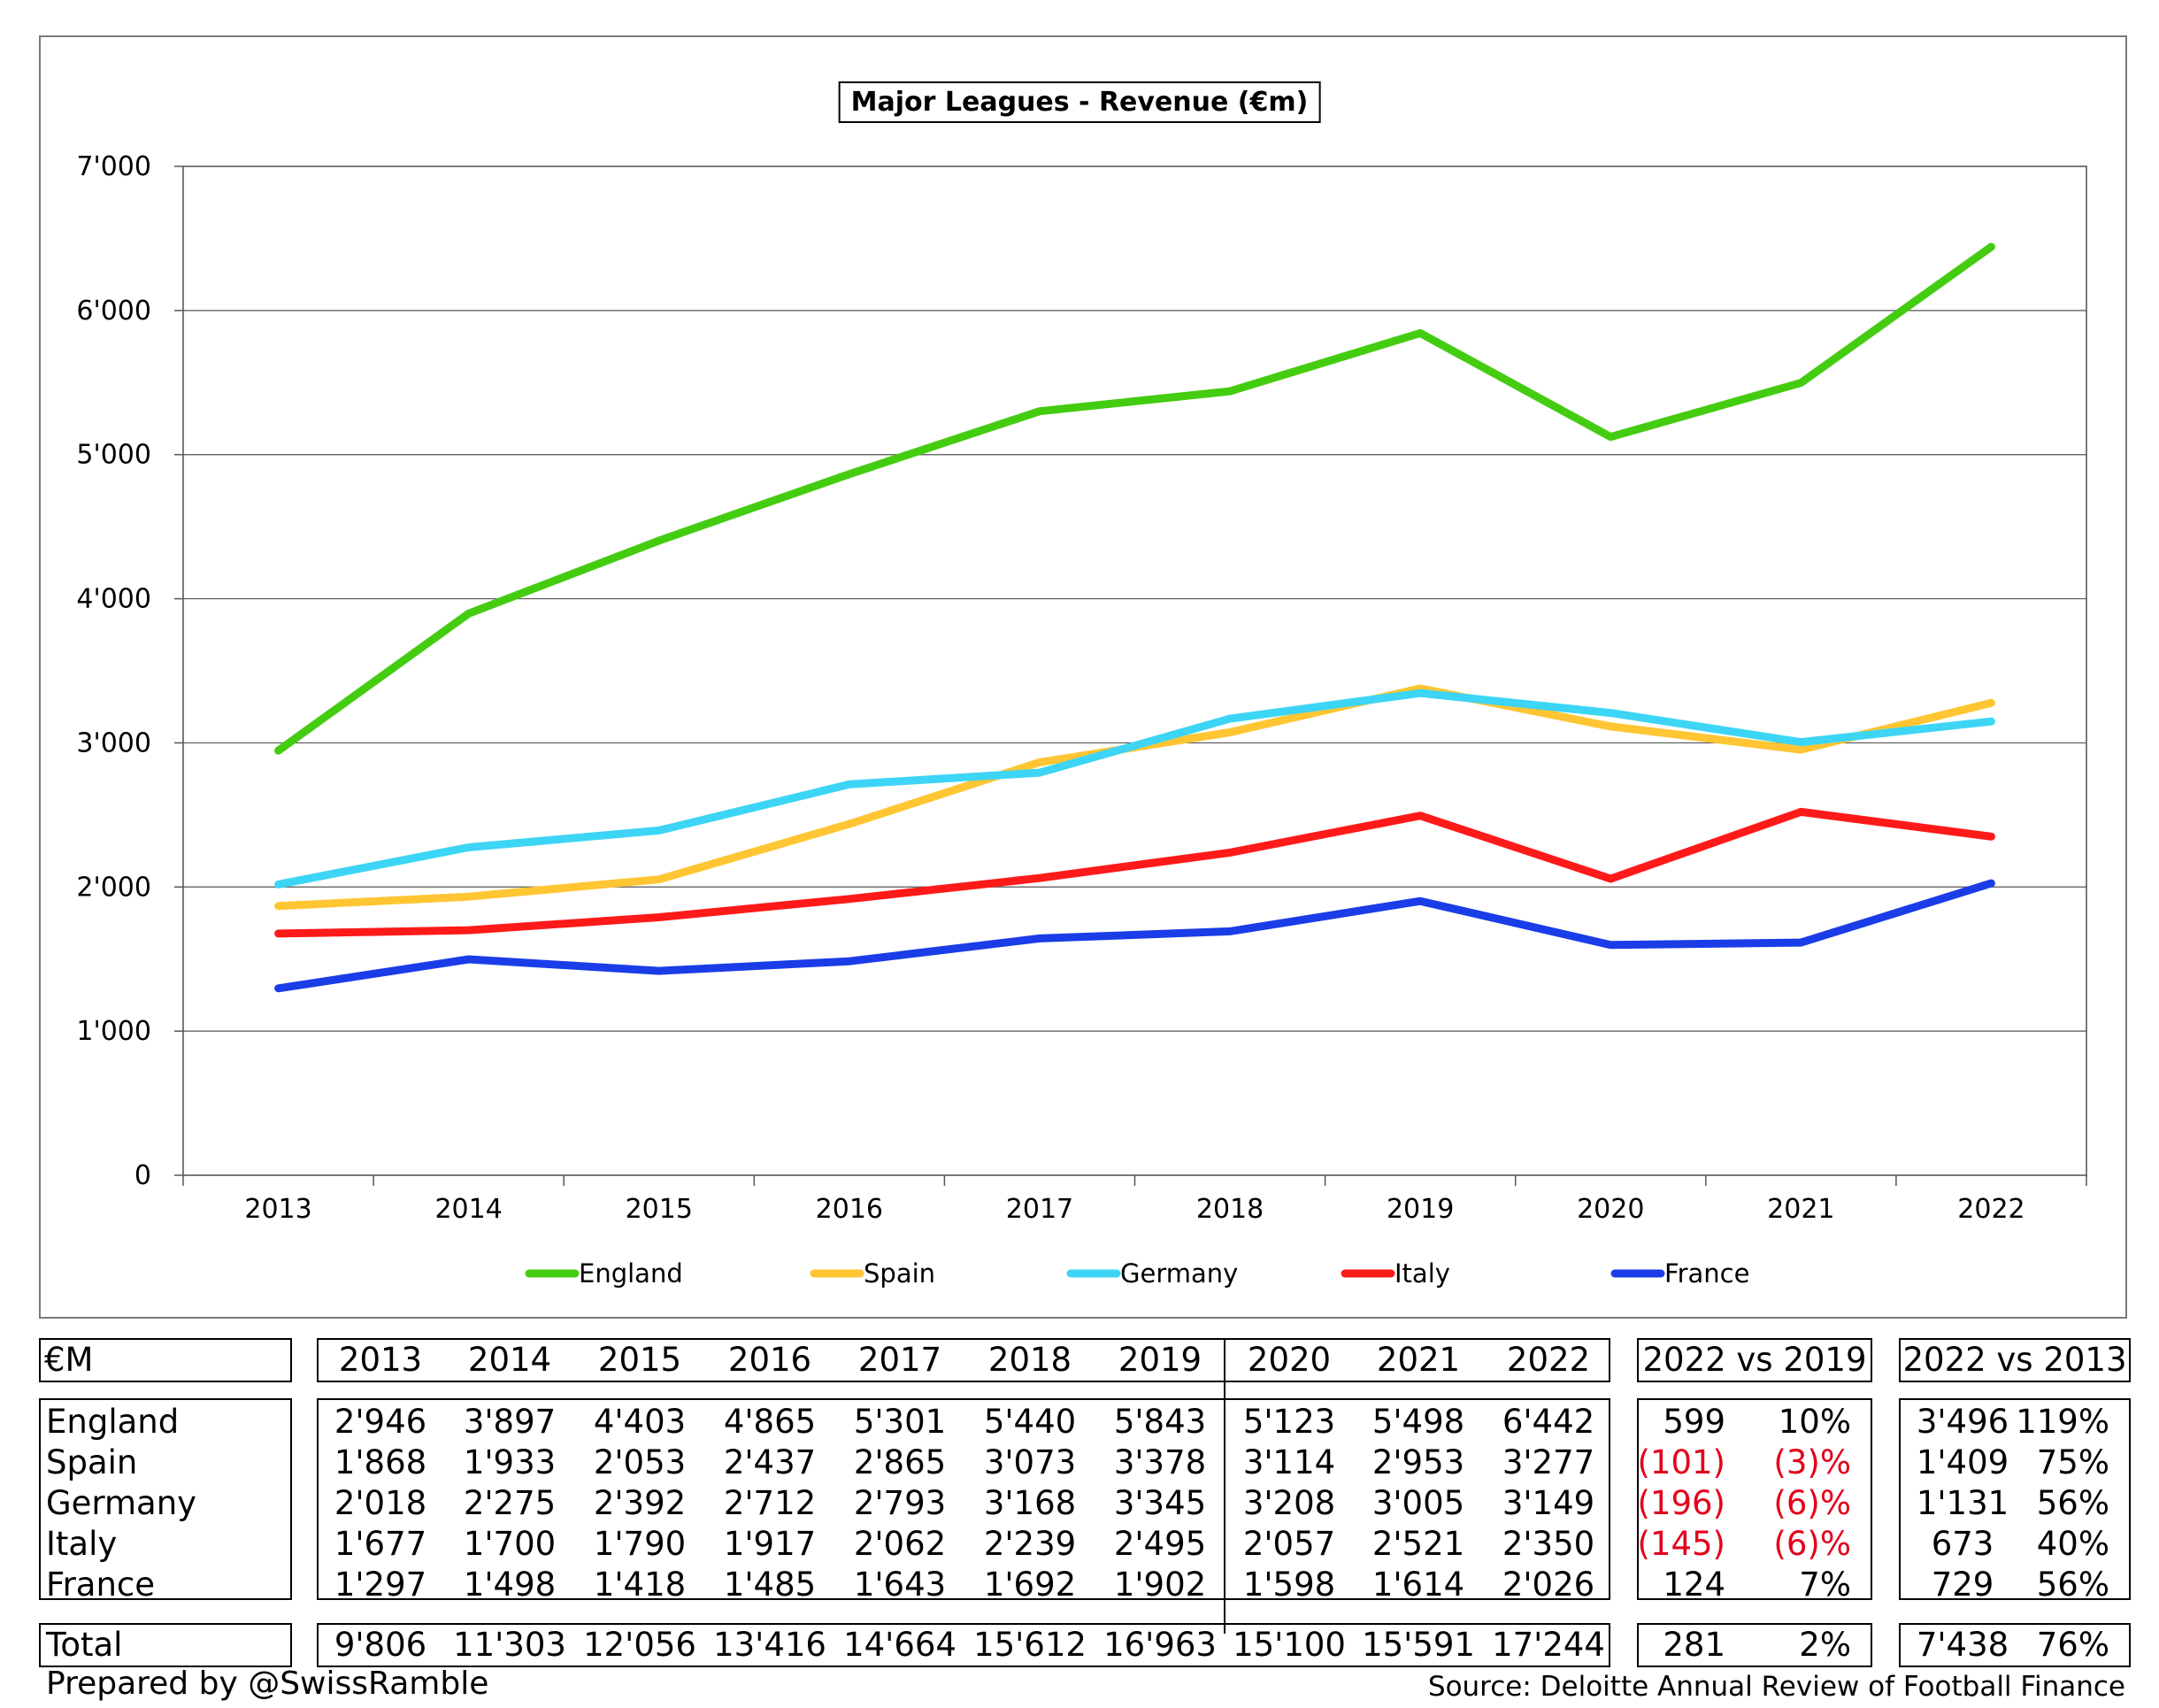 Image resolution: width=2159 pixels, height=1708 pixels. What do you see at coordinates (1423, 1273) in the screenshot?
I see `legend-label-italy: Italy` at bounding box center [1423, 1273].